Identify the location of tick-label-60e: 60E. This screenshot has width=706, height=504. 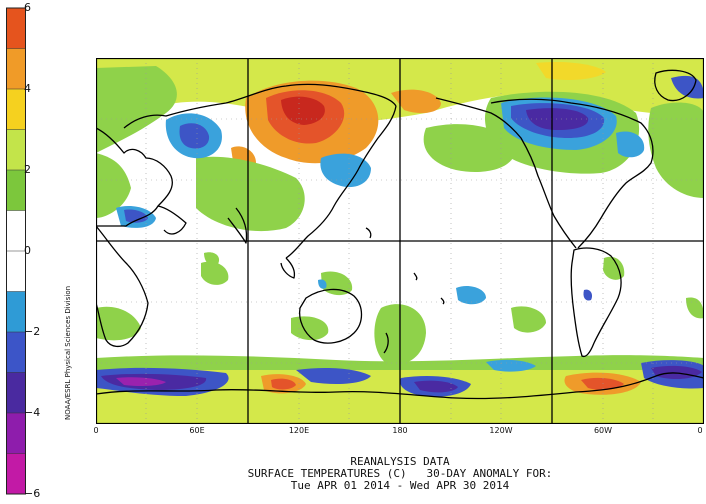
(197, 430).